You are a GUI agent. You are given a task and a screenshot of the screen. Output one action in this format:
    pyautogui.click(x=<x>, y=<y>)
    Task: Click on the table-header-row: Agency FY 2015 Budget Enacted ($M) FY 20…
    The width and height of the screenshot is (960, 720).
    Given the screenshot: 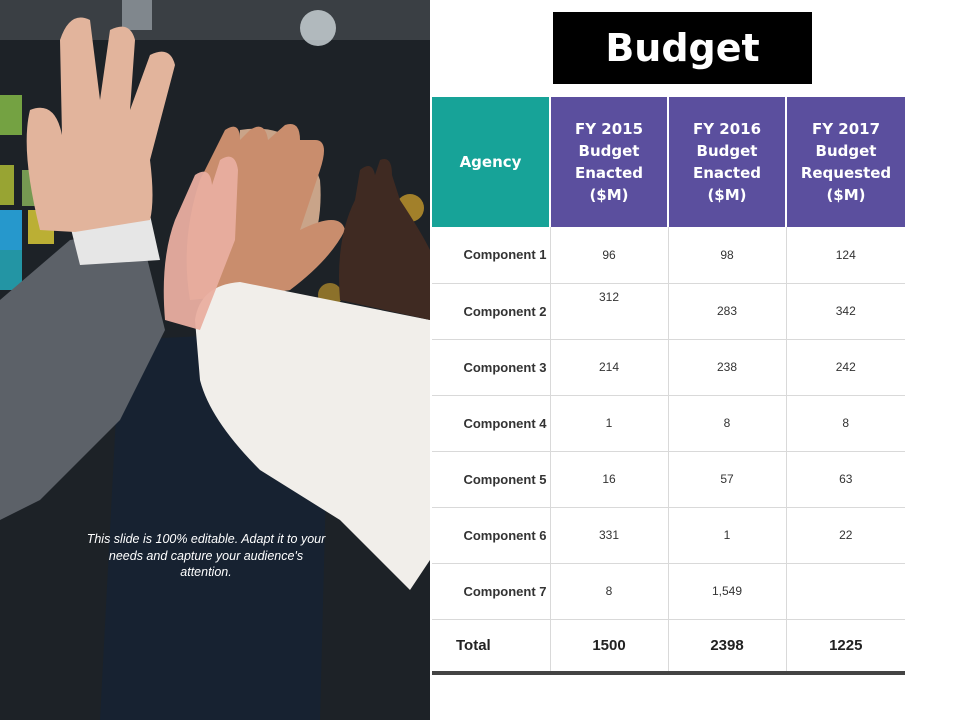 What is the action you would take?
    pyautogui.click(x=668, y=162)
    